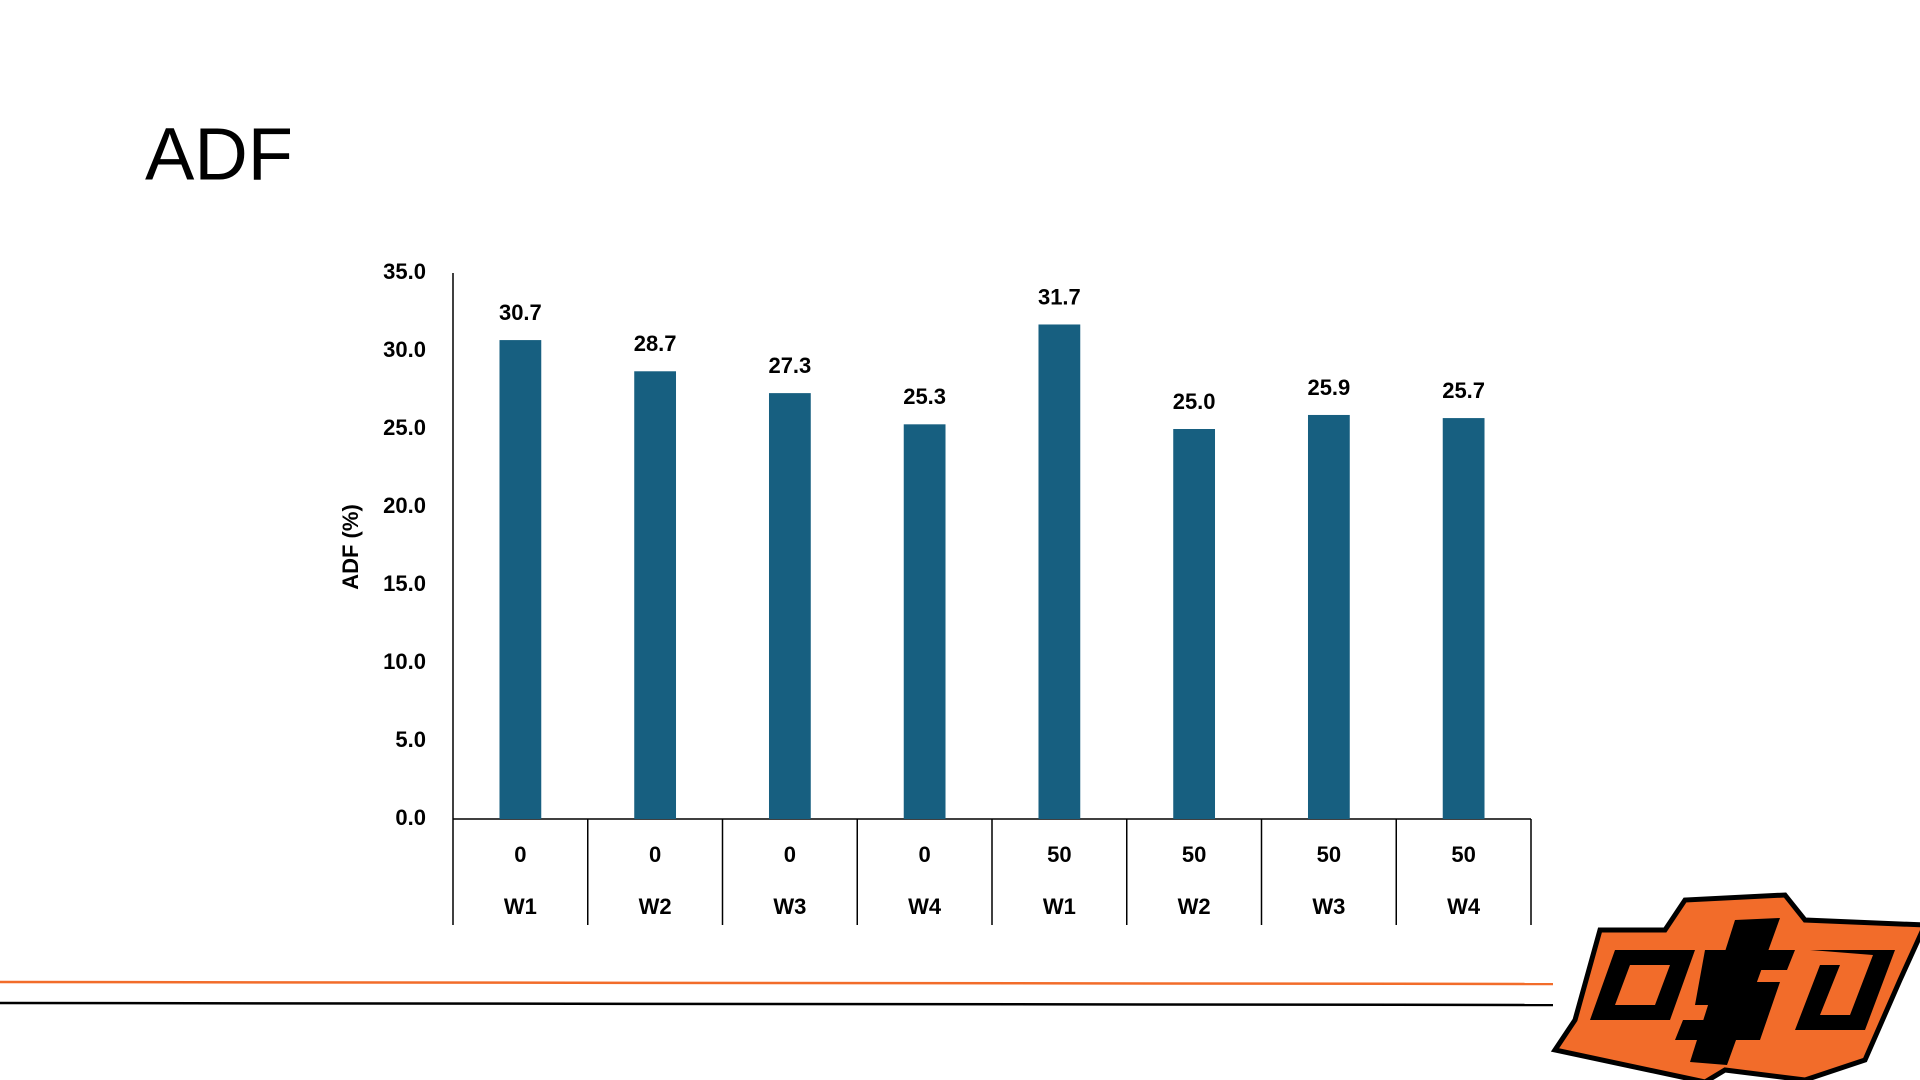 The width and height of the screenshot is (1920, 1080). Describe the element at coordinates (404, 661) in the screenshot. I see `y-tick-label: 10.0` at that location.